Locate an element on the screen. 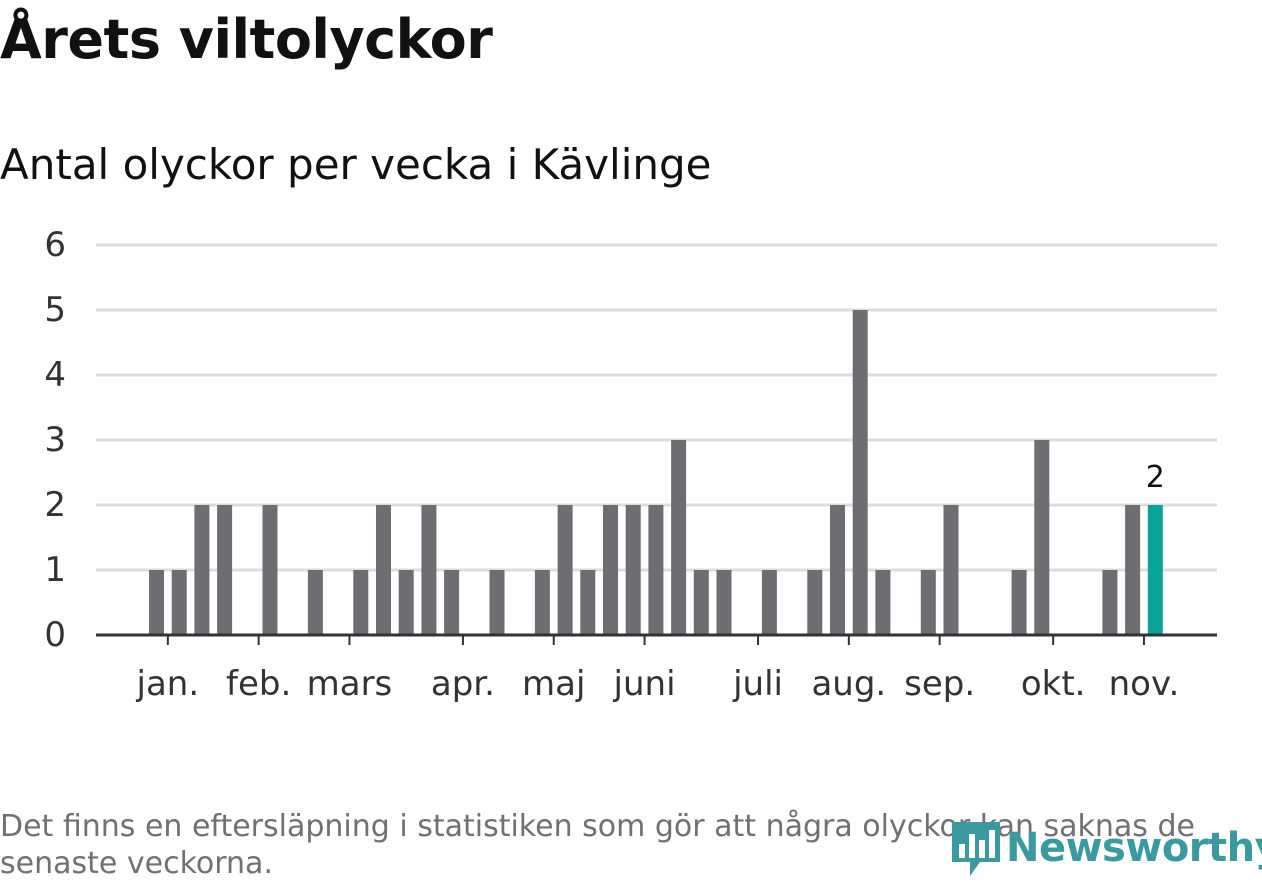  x-tick-label: feb. is located at coordinates (258, 684).